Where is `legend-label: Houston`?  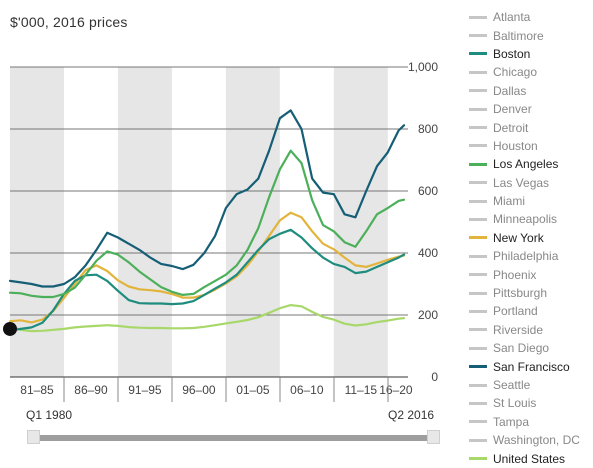 legend-label: Houston is located at coordinates (515, 145).